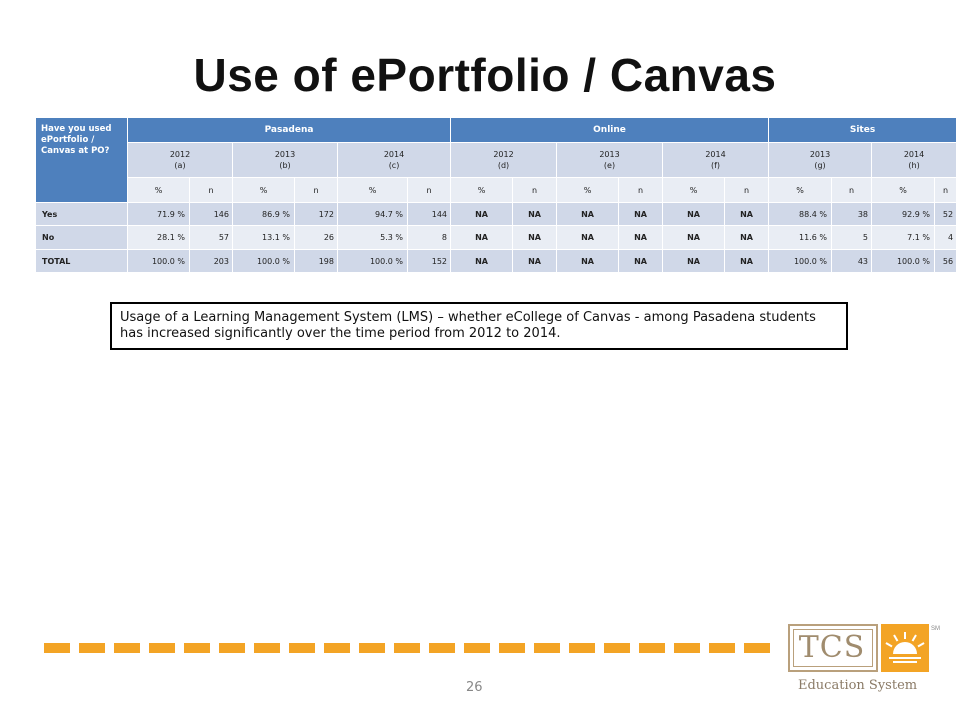 The image size is (960, 720). What do you see at coordinates (429, 214) in the screenshot?
I see `table-cell: 144` at bounding box center [429, 214].